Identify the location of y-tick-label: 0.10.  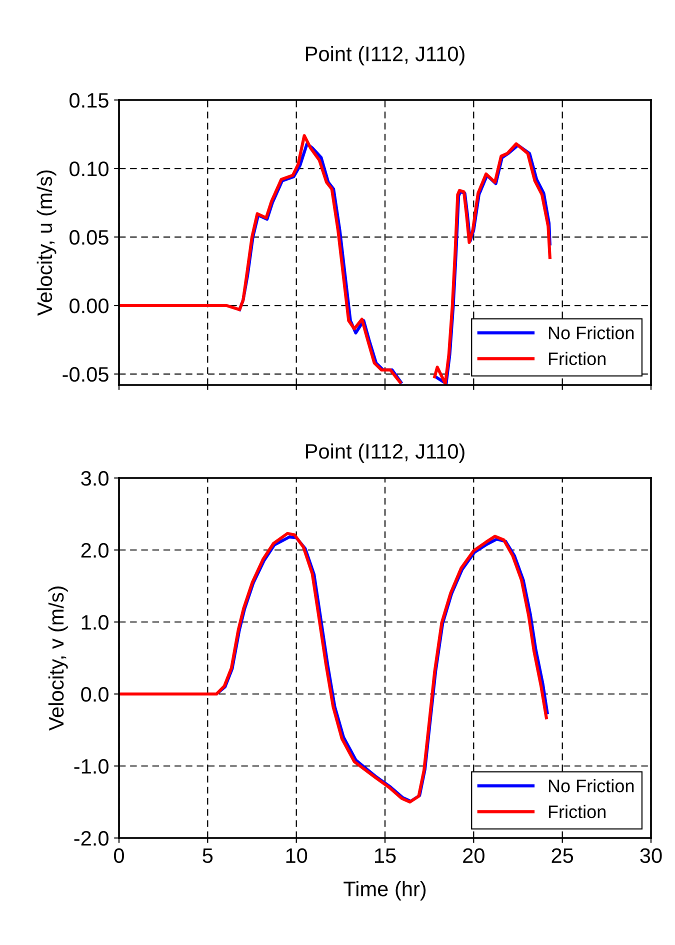
(89, 169).